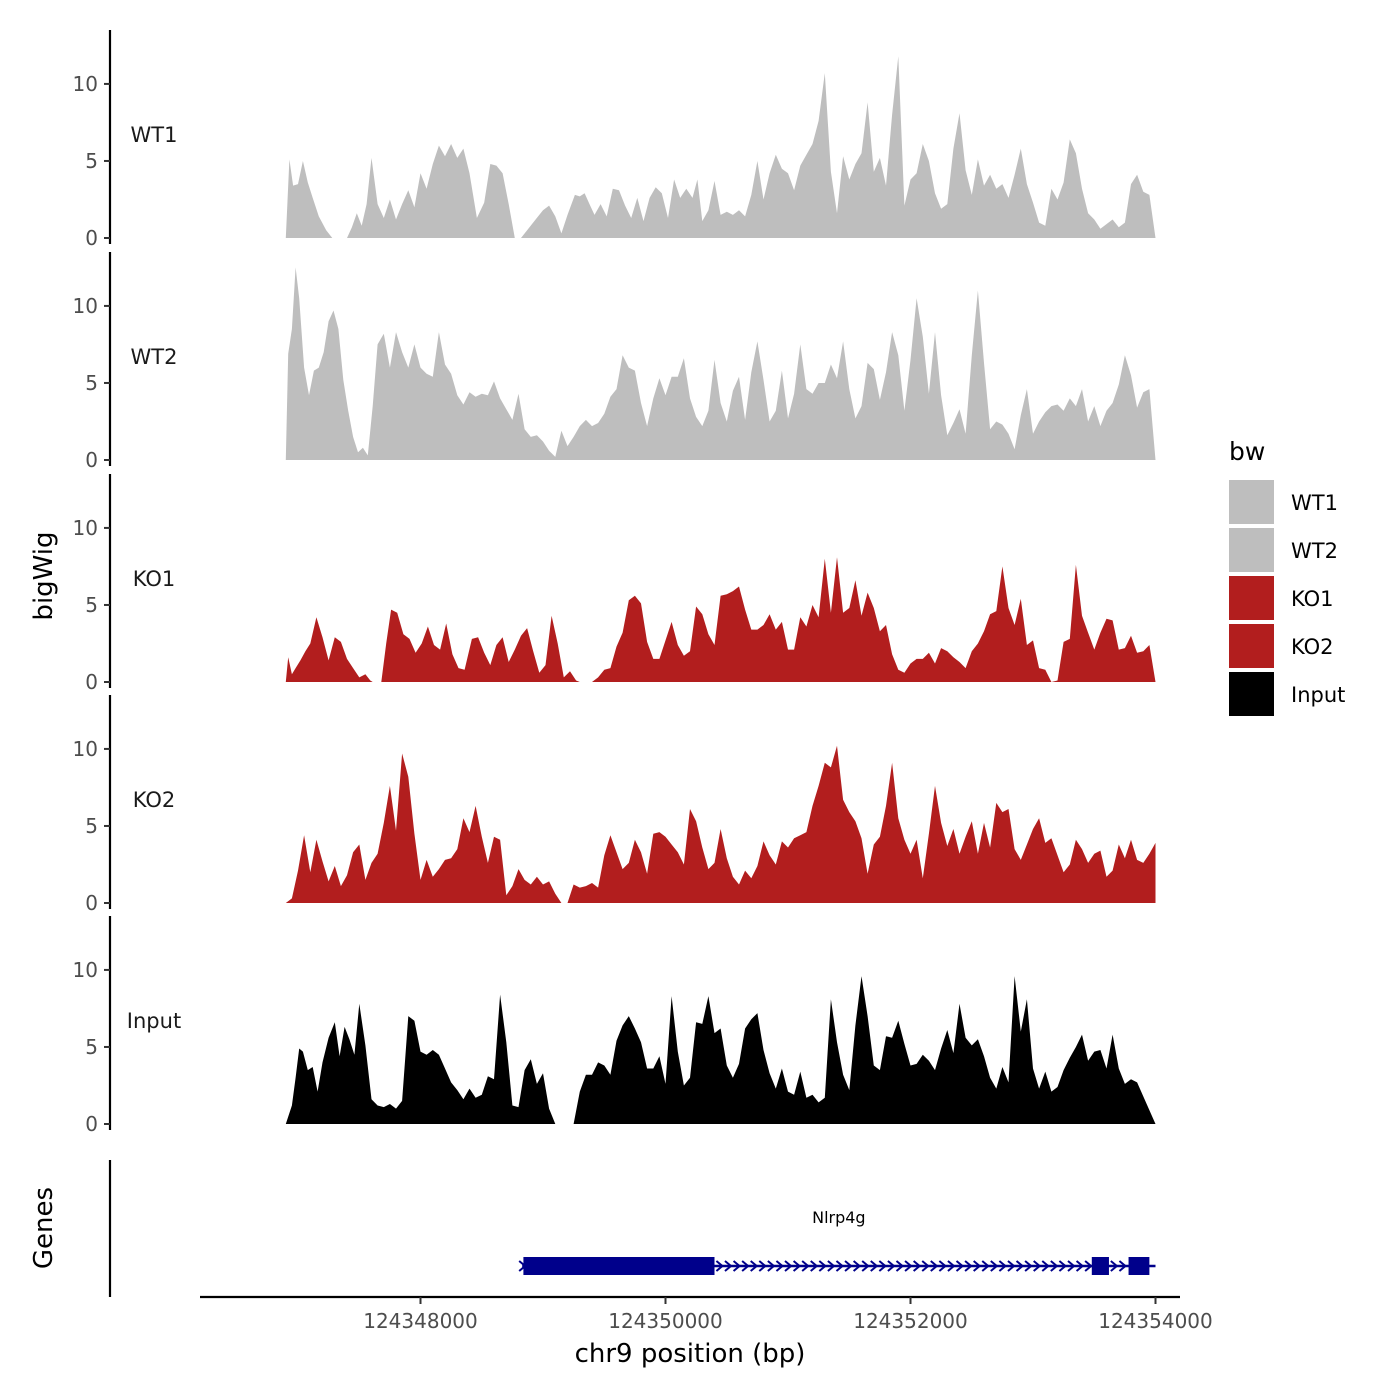  I want to click on panel-Input: 0 5 10 Input, so click(614, 1026).